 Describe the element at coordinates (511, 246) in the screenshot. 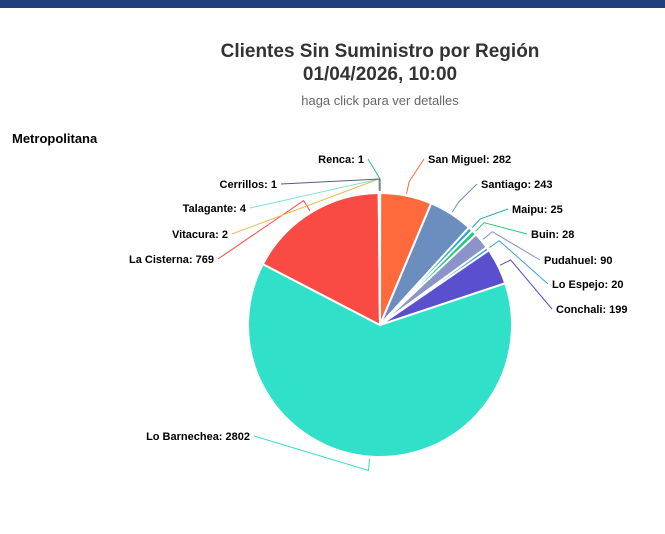

I see `connector-pudahuel` at that location.